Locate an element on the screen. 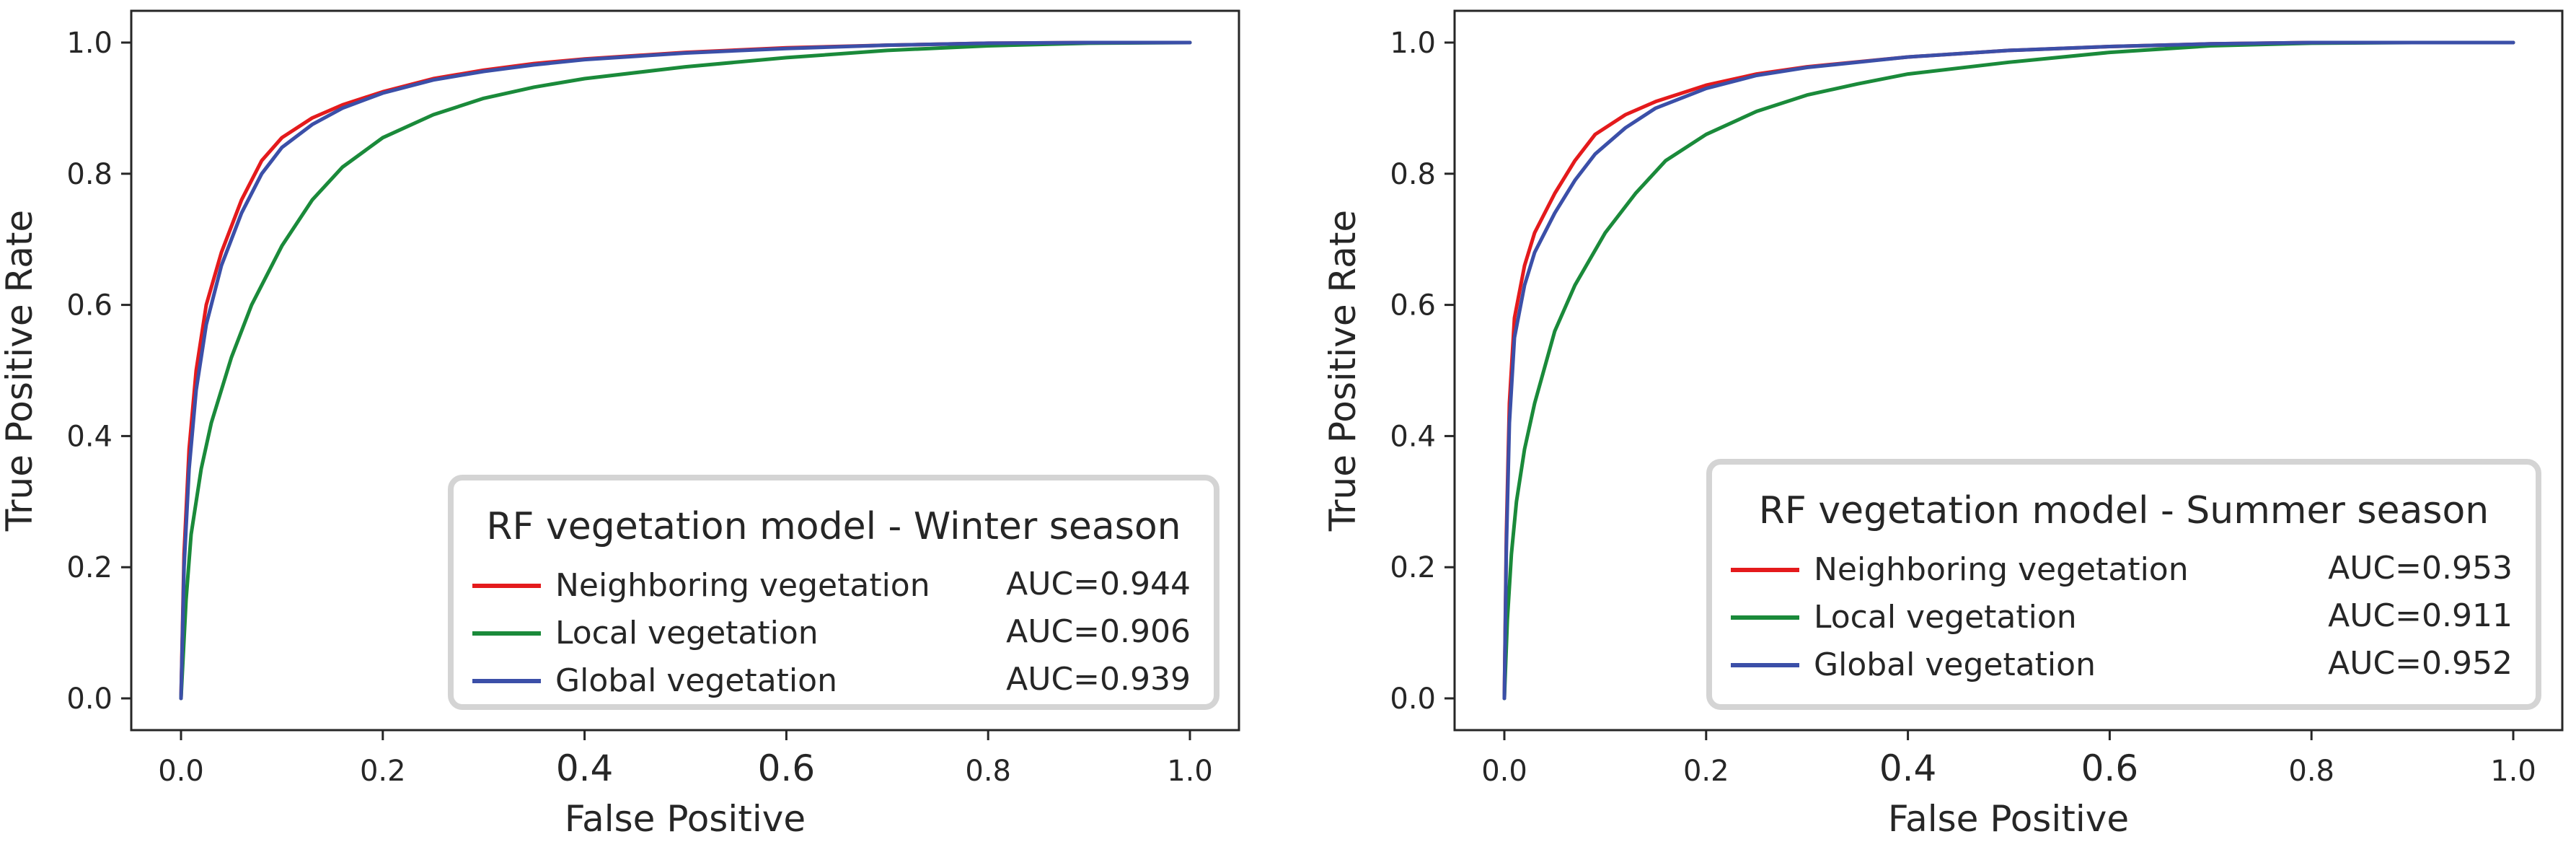 This screenshot has width=2576, height=847. winter-y-tick-label: 0.6 is located at coordinates (89, 305).